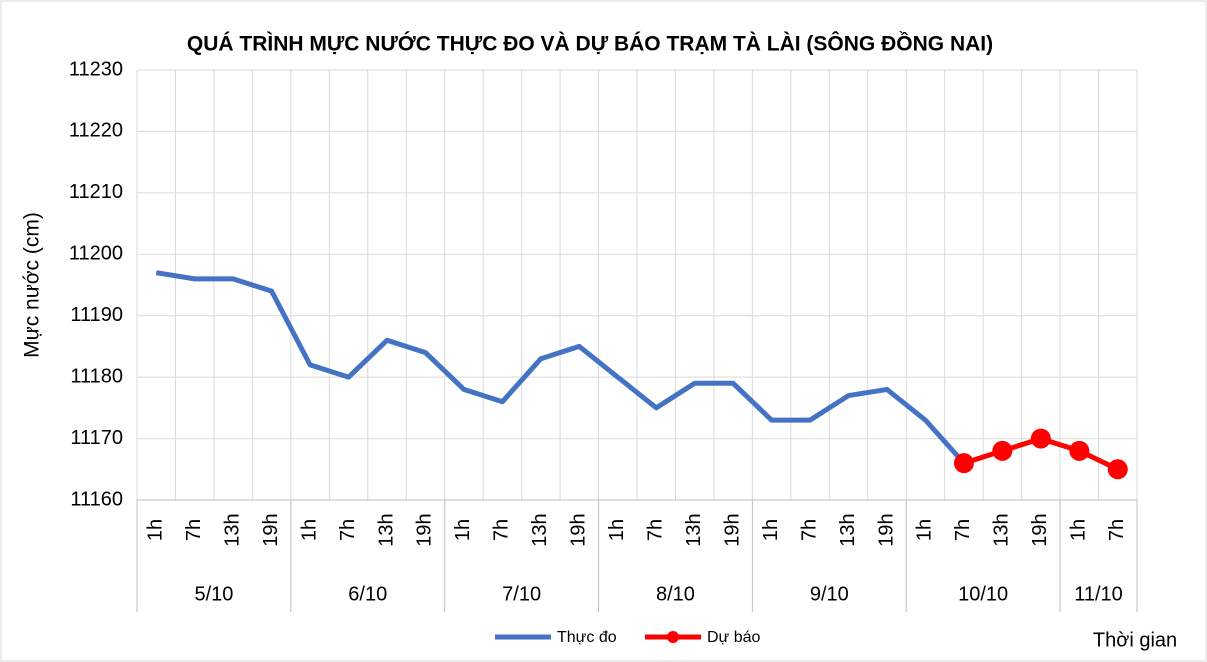  Describe the element at coordinates (1098, 594) in the screenshot. I see `group-label: 11/10` at that location.